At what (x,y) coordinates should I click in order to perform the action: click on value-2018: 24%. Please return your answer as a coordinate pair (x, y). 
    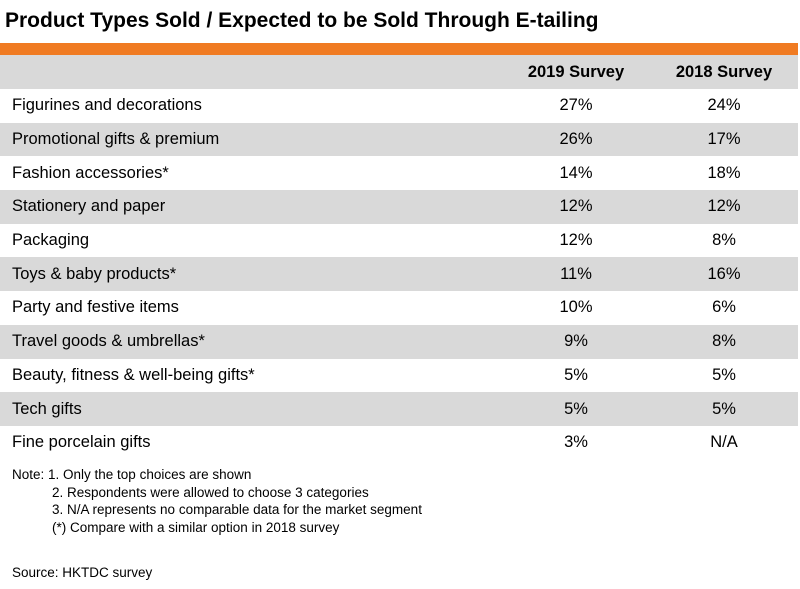
    Looking at the image, I should click on (724, 105).